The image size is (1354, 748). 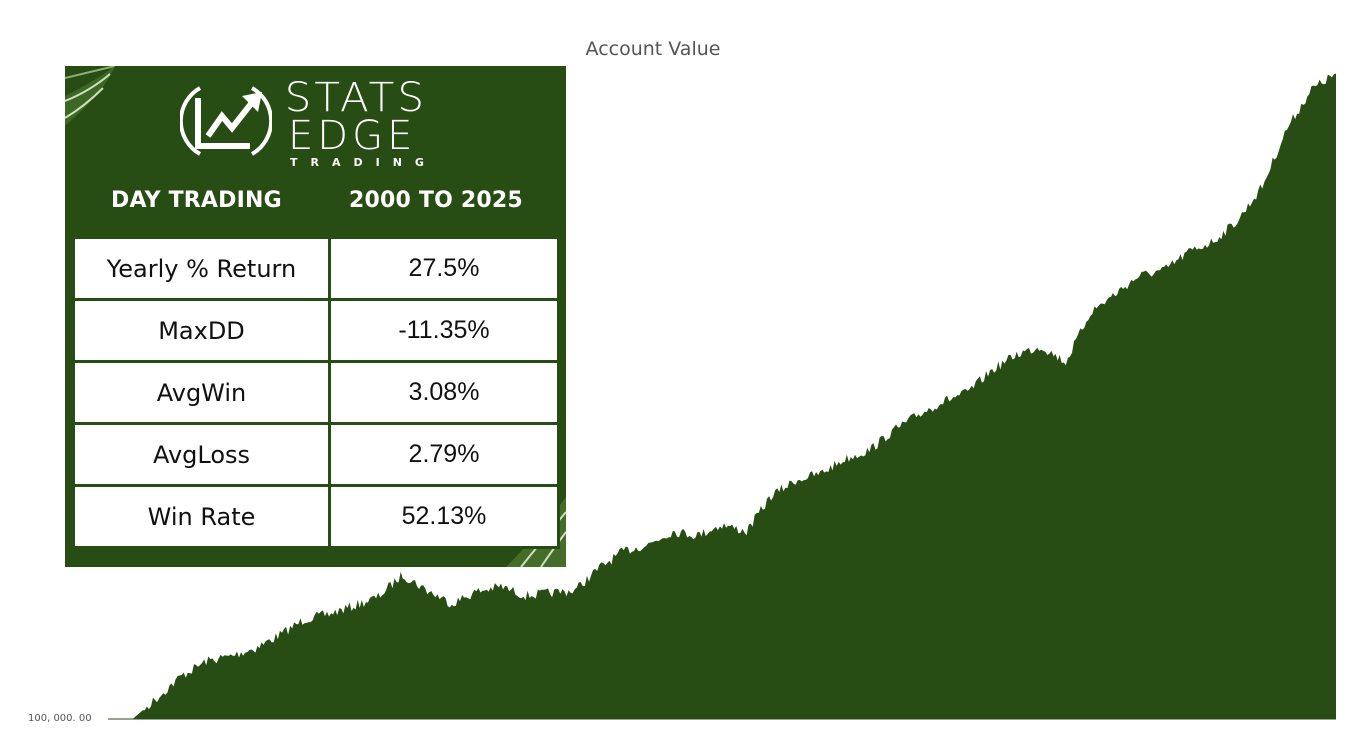 I want to click on trend-chart-logo-icon, so click(x=226, y=121).